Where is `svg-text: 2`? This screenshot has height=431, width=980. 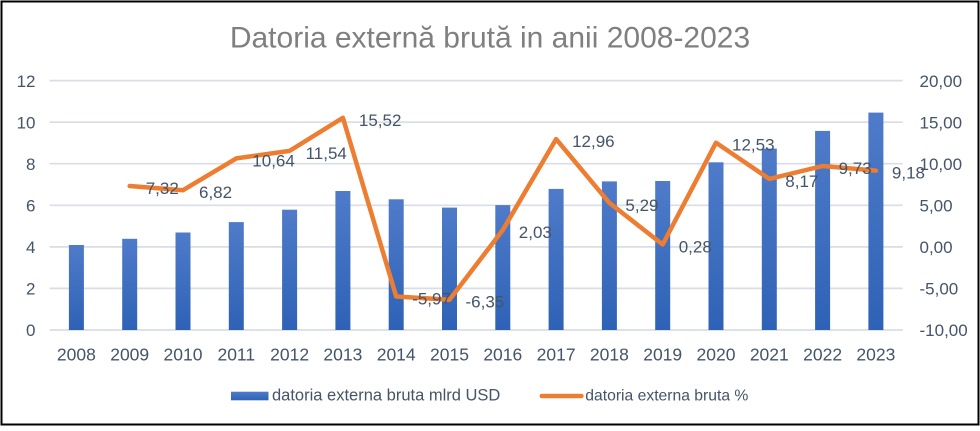
svg-text: 2 is located at coordinates (30, 289).